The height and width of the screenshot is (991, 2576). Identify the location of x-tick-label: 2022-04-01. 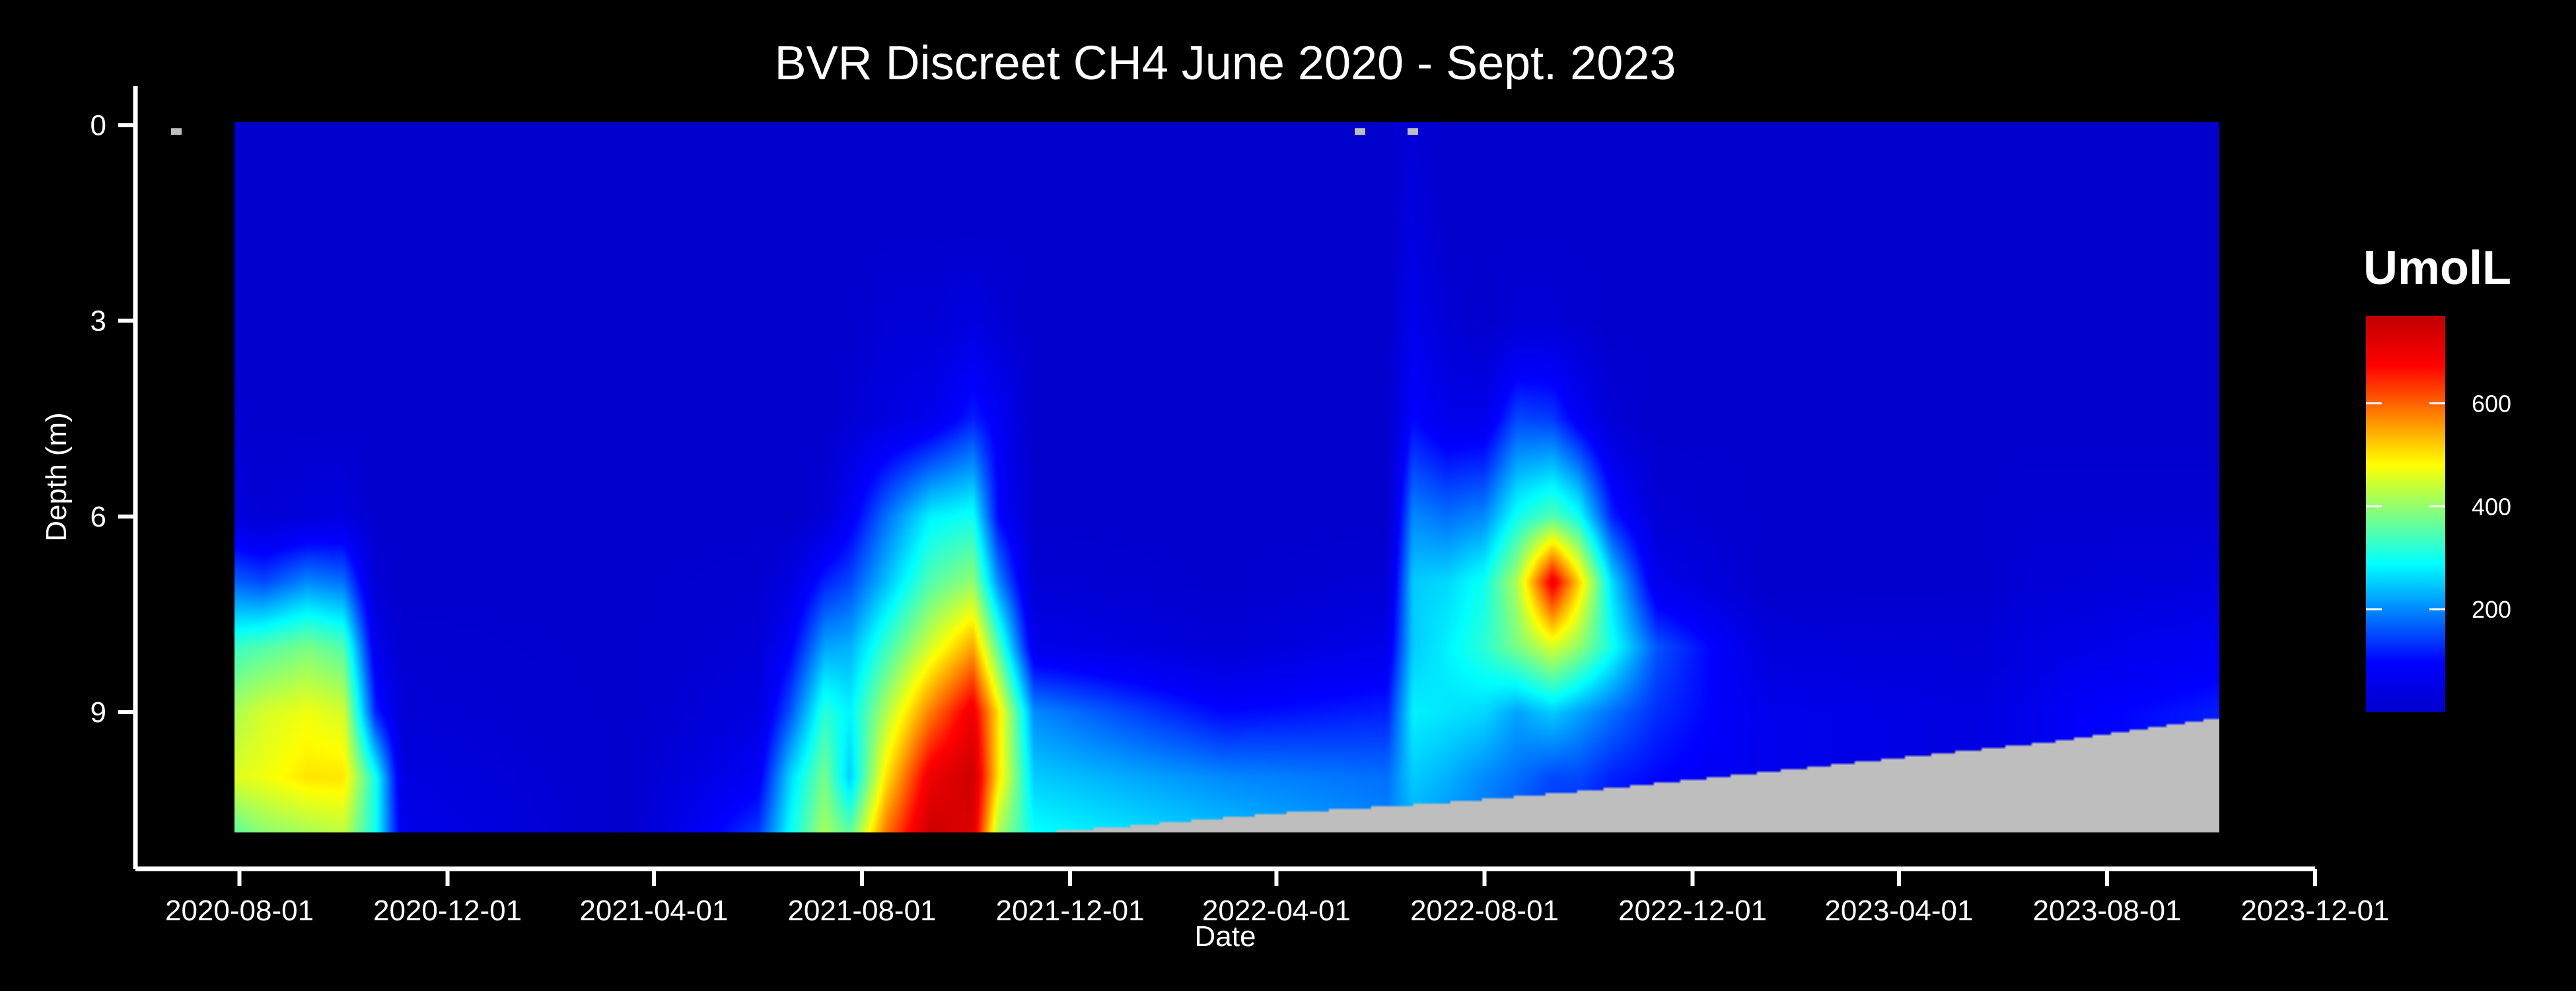
(1277, 911).